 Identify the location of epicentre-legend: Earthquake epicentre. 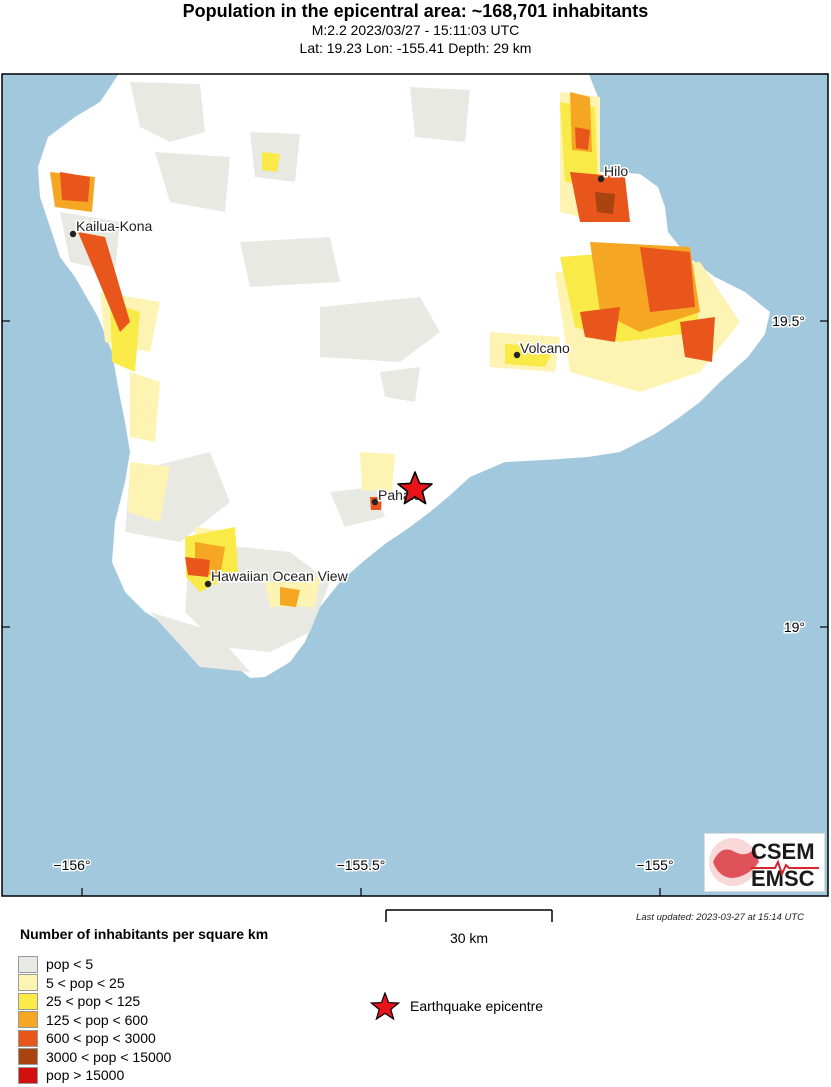
(456, 1006).